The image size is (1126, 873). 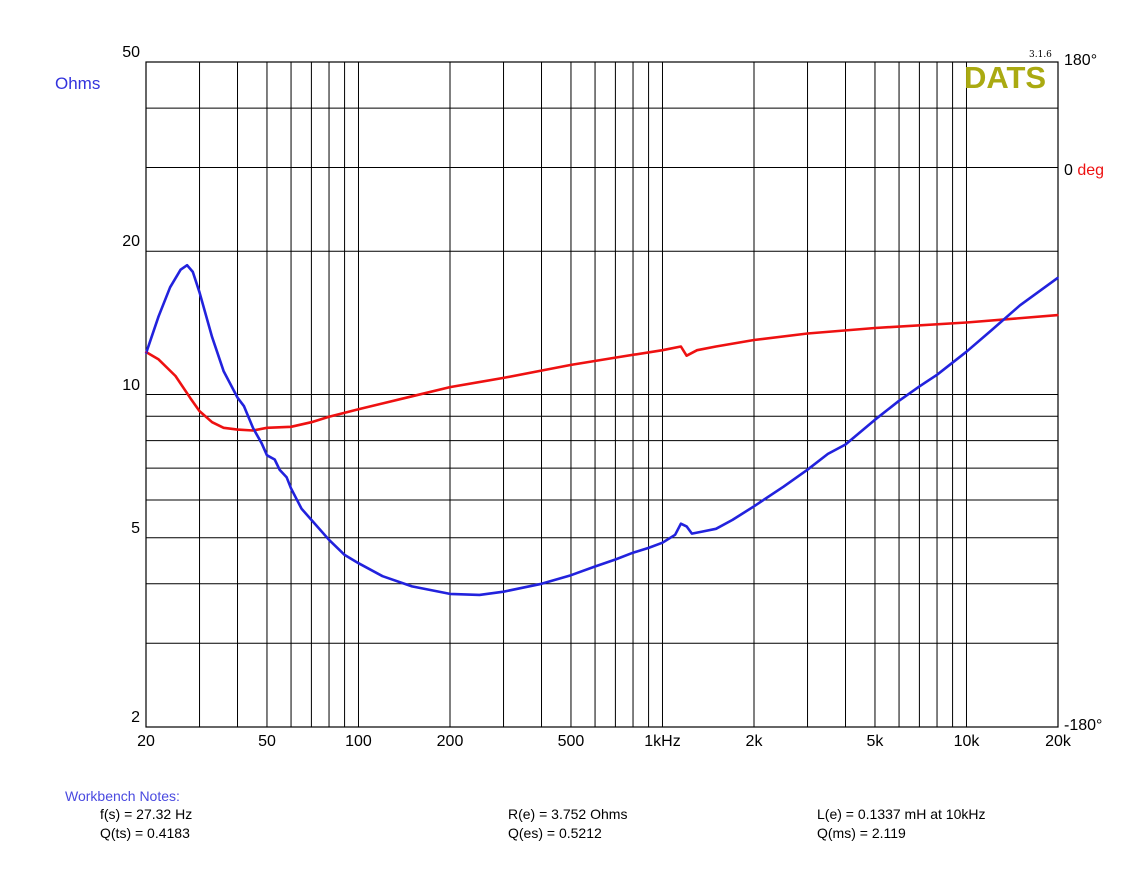 I want to click on left-tick-label: 2, so click(x=135, y=717).